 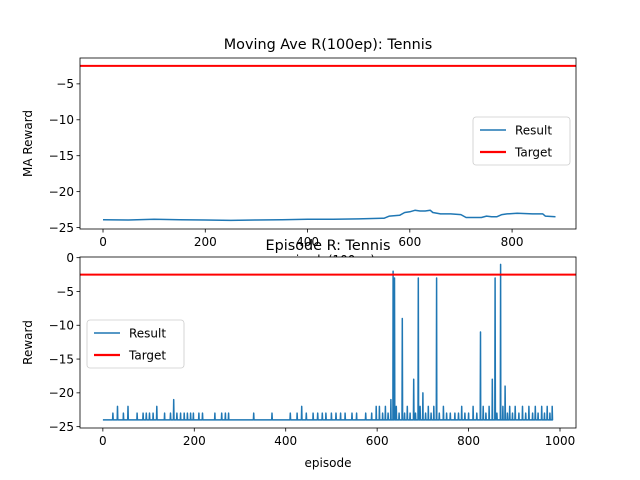 What do you see at coordinates (328, 45) in the screenshot?
I see `chart-title: Moving Ave R(100ep): Tennis` at bounding box center [328, 45].